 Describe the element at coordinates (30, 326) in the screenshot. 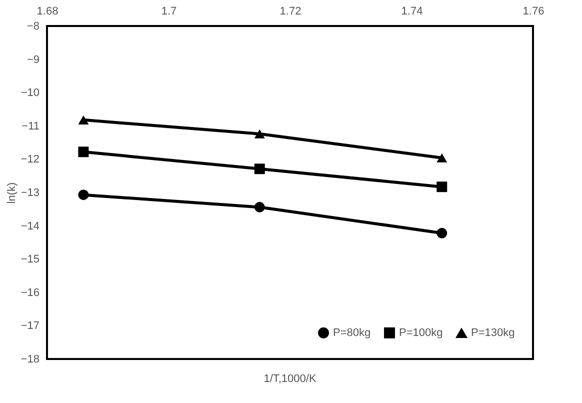

I see `y-tick-label: −17` at that location.